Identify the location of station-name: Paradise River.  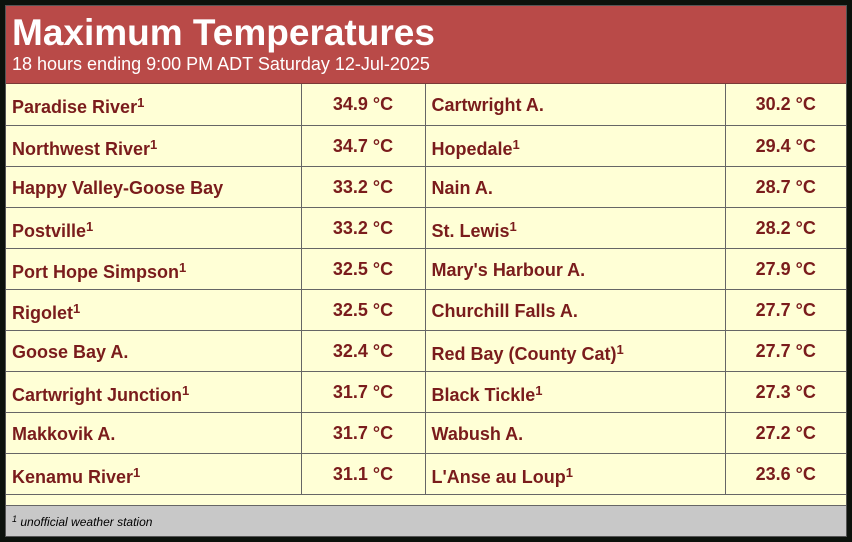
(75, 107).